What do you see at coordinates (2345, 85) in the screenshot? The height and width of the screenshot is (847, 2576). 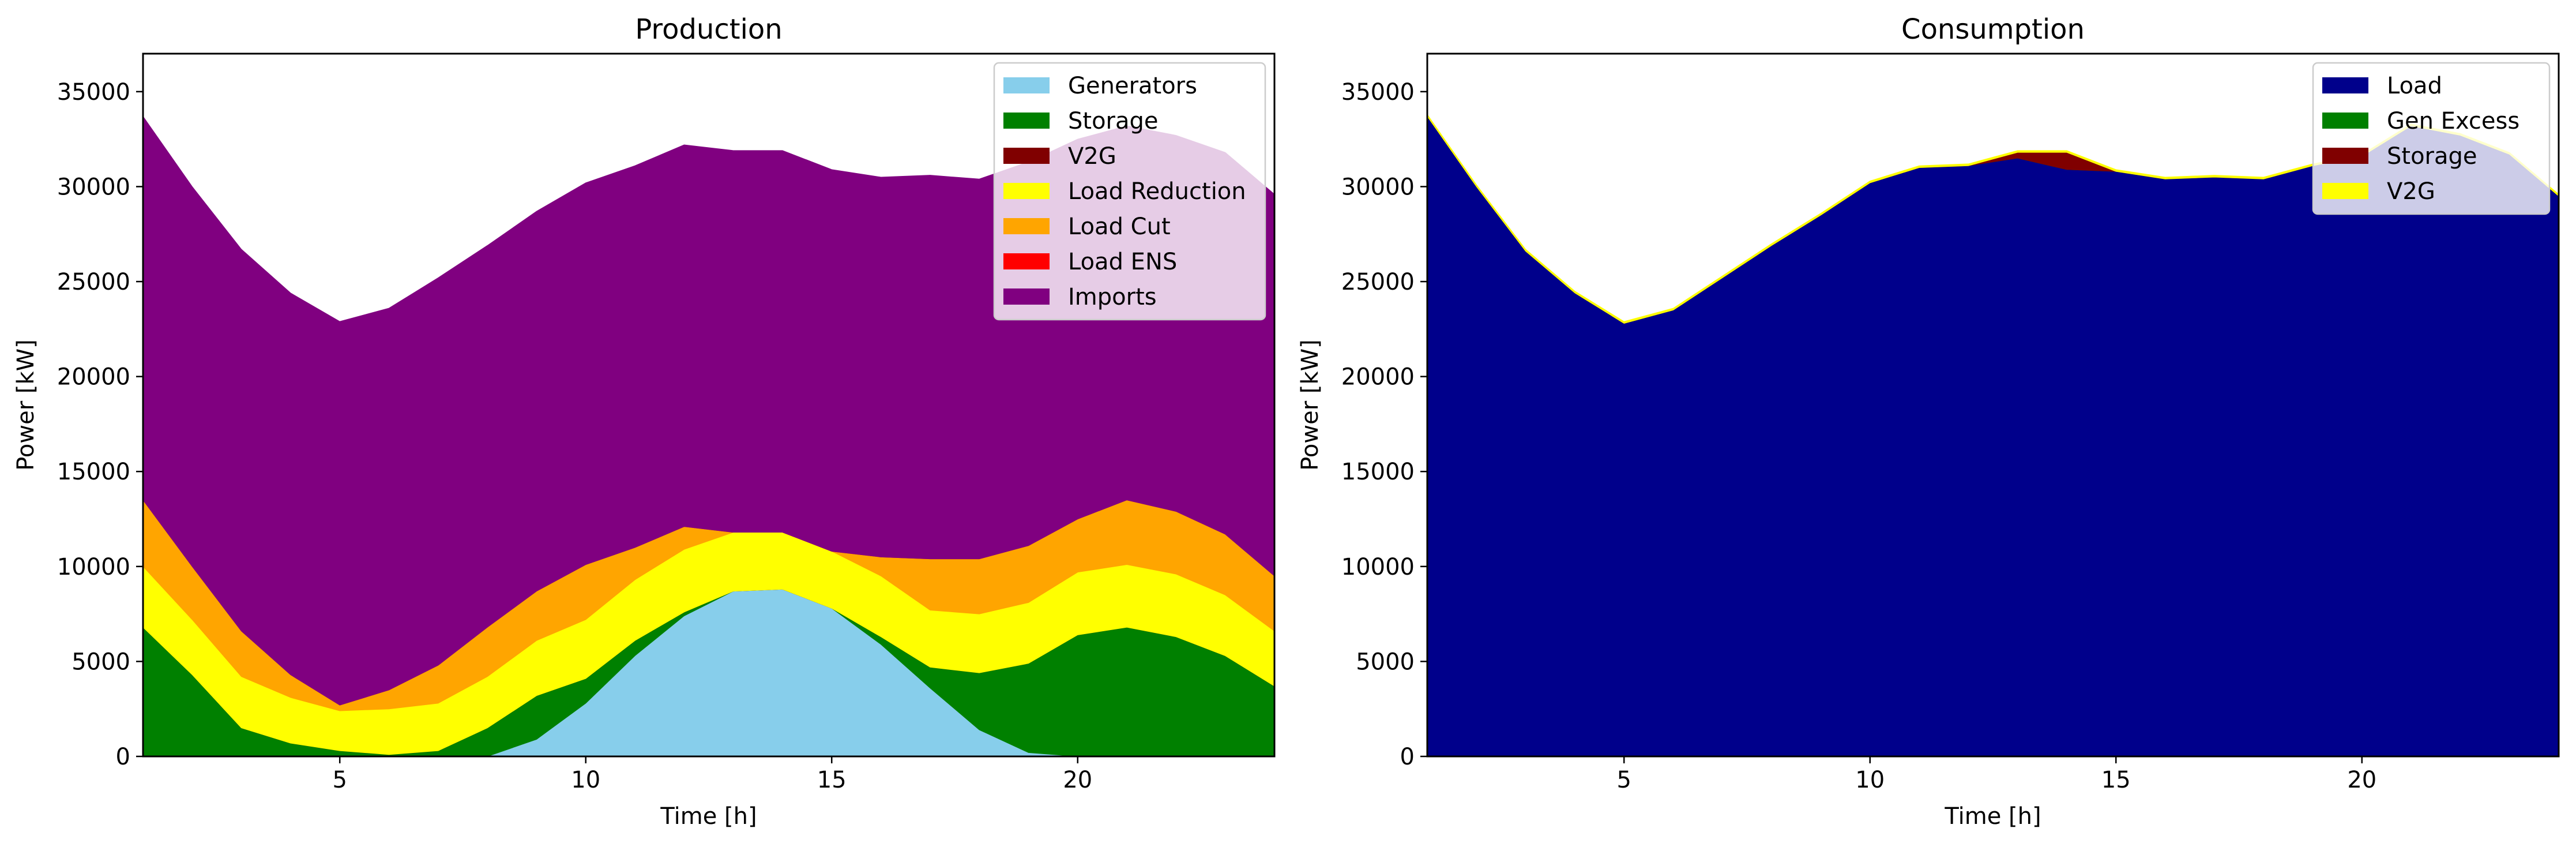 I see `legend-swatch-load` at bounding box center [2345, 85].